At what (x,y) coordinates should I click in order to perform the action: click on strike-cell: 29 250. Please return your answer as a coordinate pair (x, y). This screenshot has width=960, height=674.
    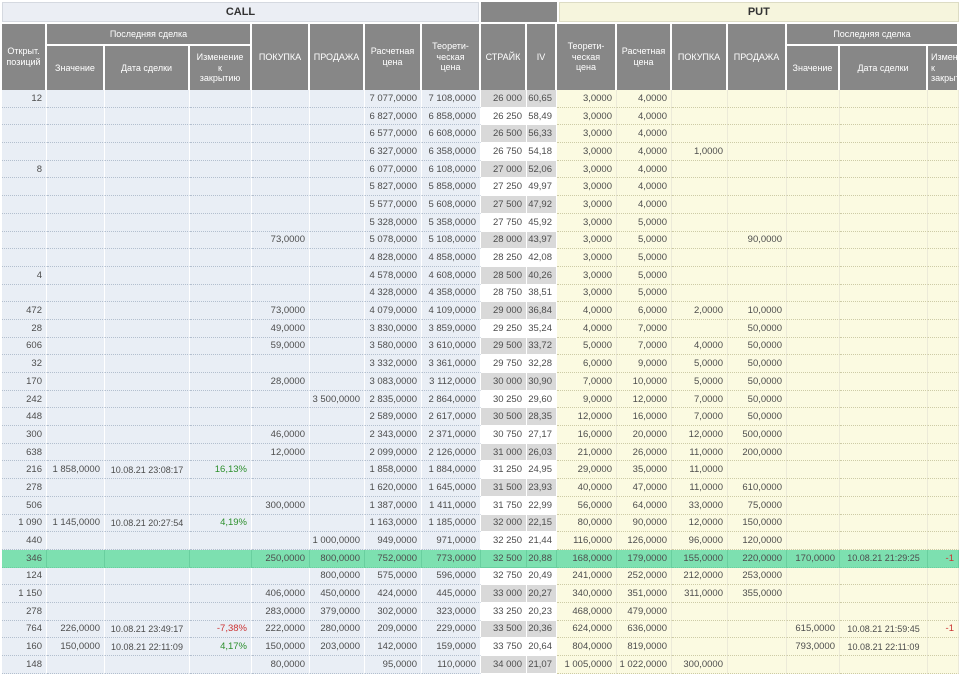
    Looking at the image, I should click on (504, 328).